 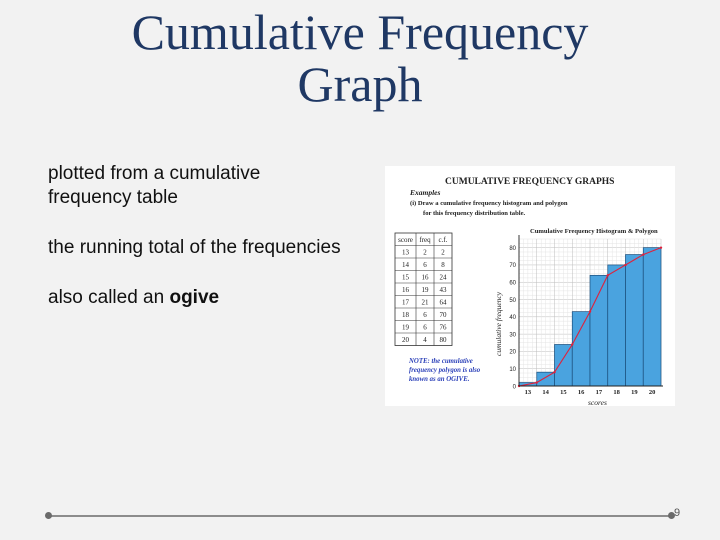 What do you see at coordinates (444, 315) in the screenshot?
I see `table-cell: 70` at bounding box center [444, 315].